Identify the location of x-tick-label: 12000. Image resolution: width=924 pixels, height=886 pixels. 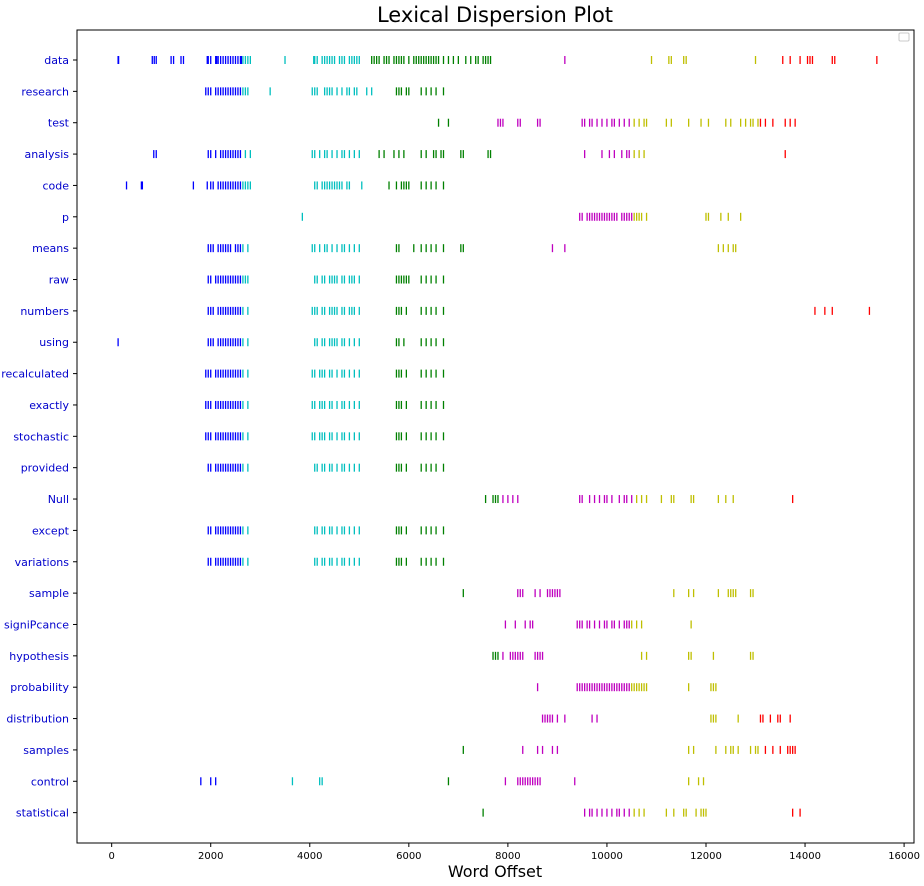
(706, 856).